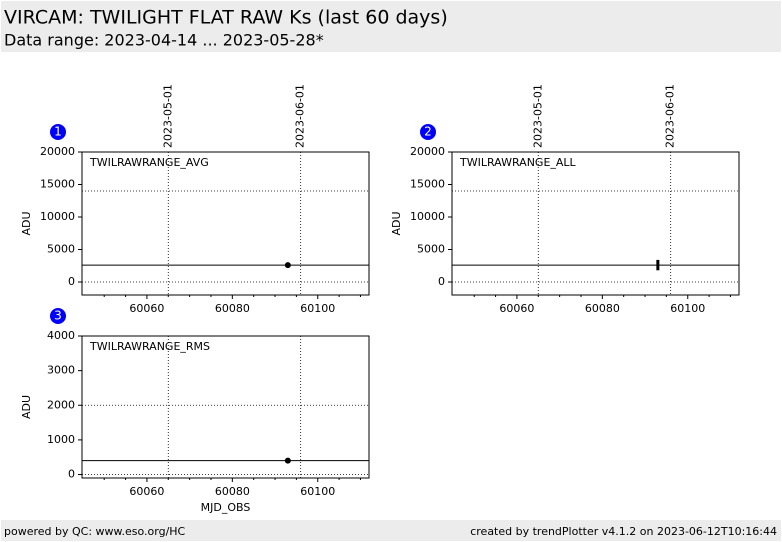 The image size is (782, 542). I want to click on header-band, so click(391, 26).